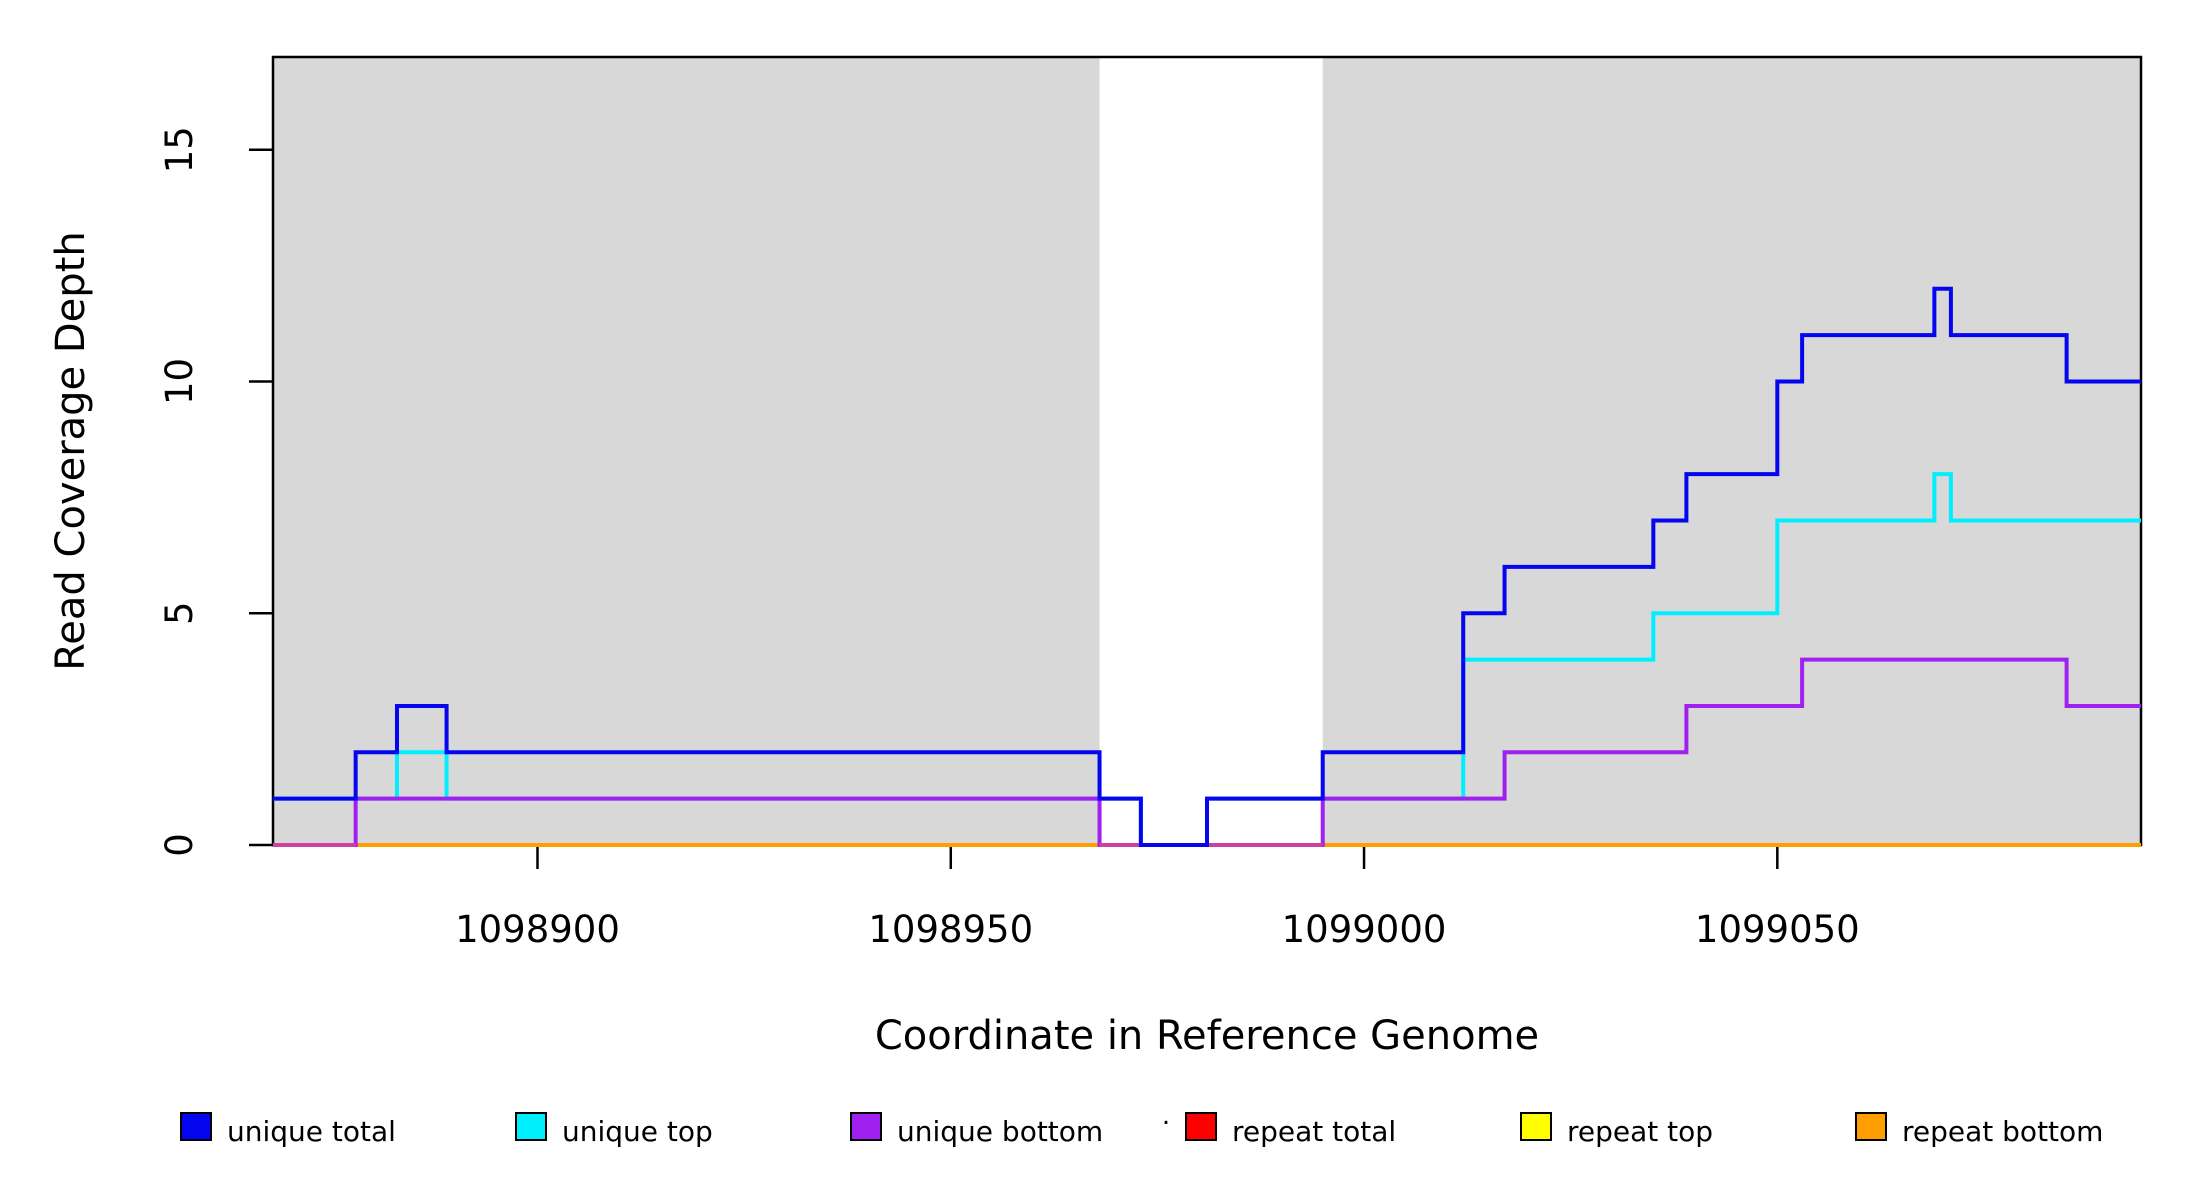 The image size is (2200, 1200). What do you see at coordinates (196, 1126) in the screenshot?
I see `legend-swatch-unique-total` at bounding box center [196, 1126].